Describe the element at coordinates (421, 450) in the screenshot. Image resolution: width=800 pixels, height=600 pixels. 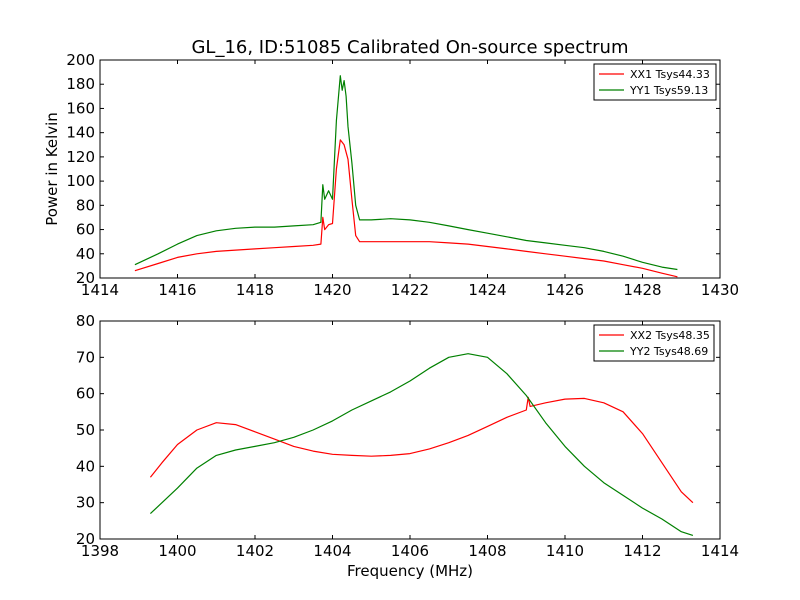
I see `series-line-xx2` at that location.